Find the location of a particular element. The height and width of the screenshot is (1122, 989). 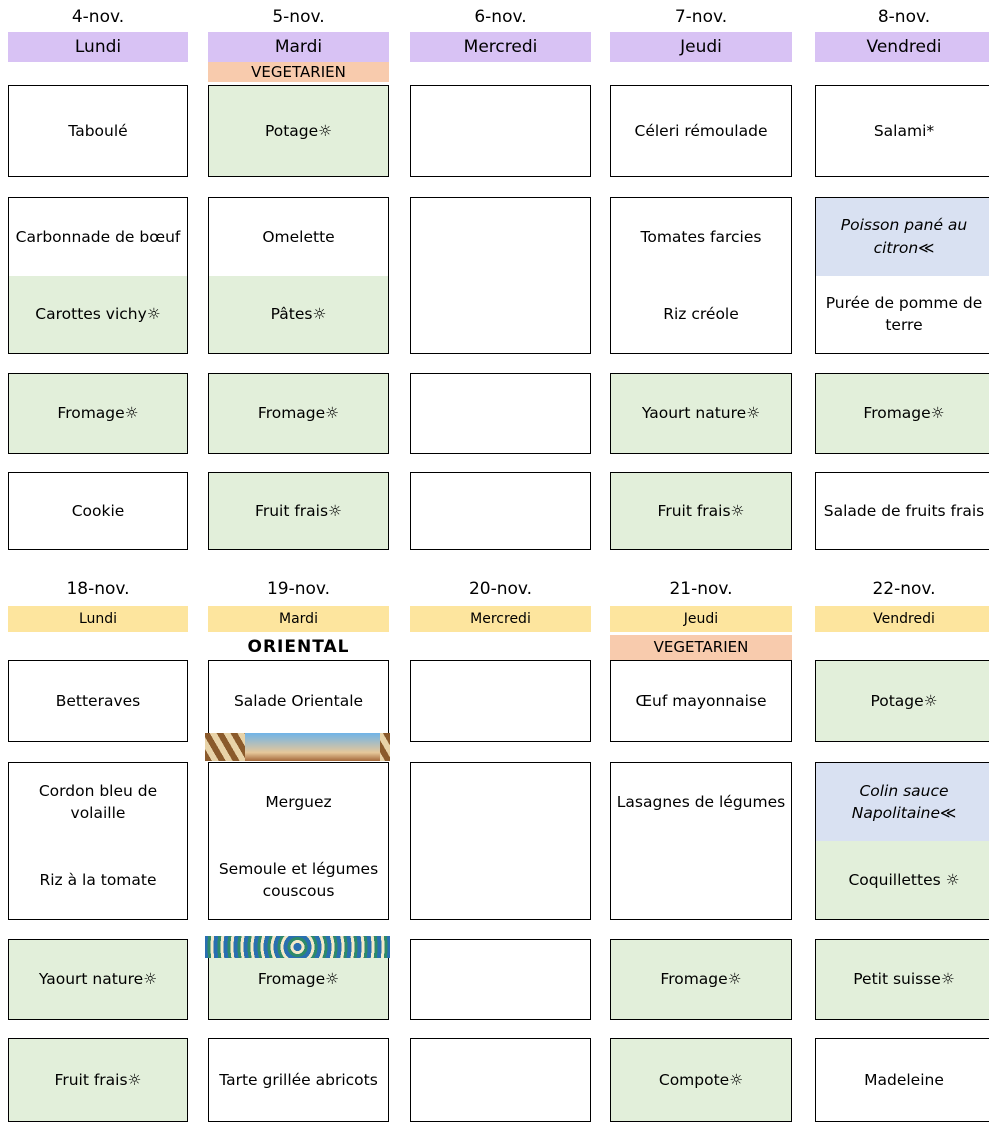

menu-cell: Merguez Semoule et légumes couscous is located at coordinates (298, 841).